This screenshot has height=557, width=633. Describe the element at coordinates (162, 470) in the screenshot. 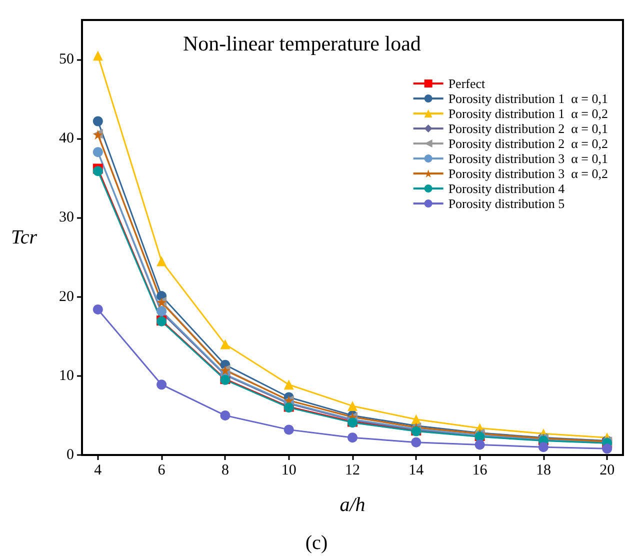

I see `x-tick-label: 6` at that location.